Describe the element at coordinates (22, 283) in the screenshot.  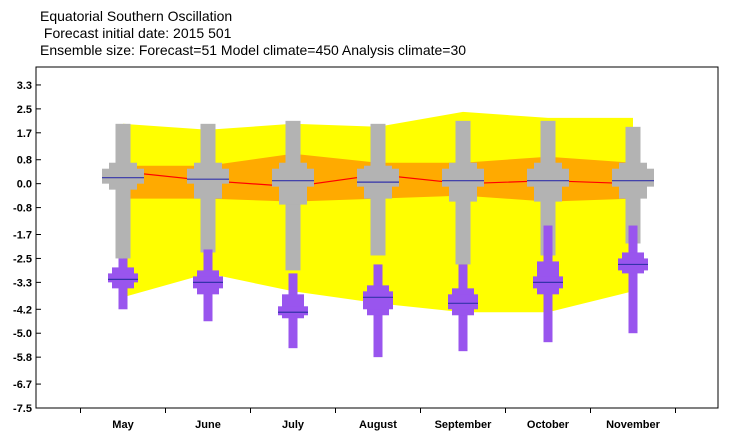
I see `y-tick-label: -3.3` at that location.